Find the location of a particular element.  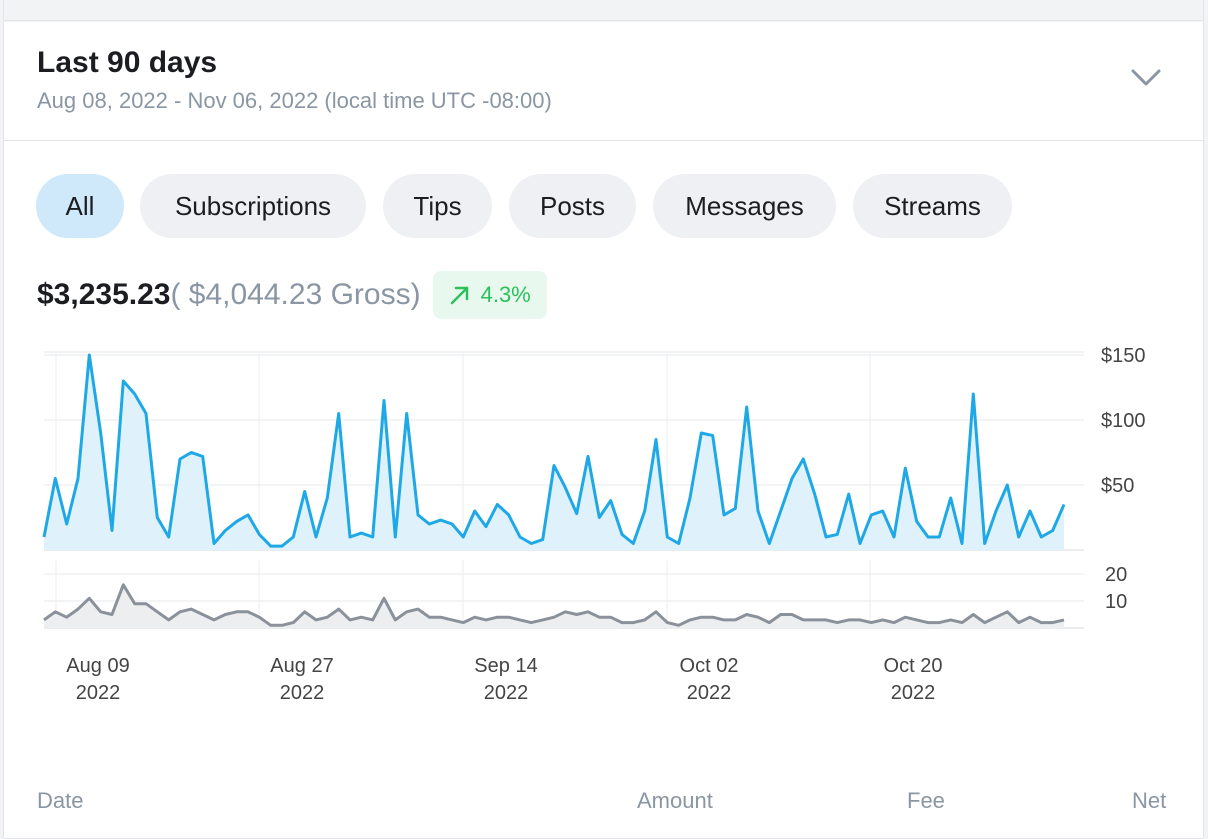

x-tick-label: Oct 20 is located at coordinates (913, 666).